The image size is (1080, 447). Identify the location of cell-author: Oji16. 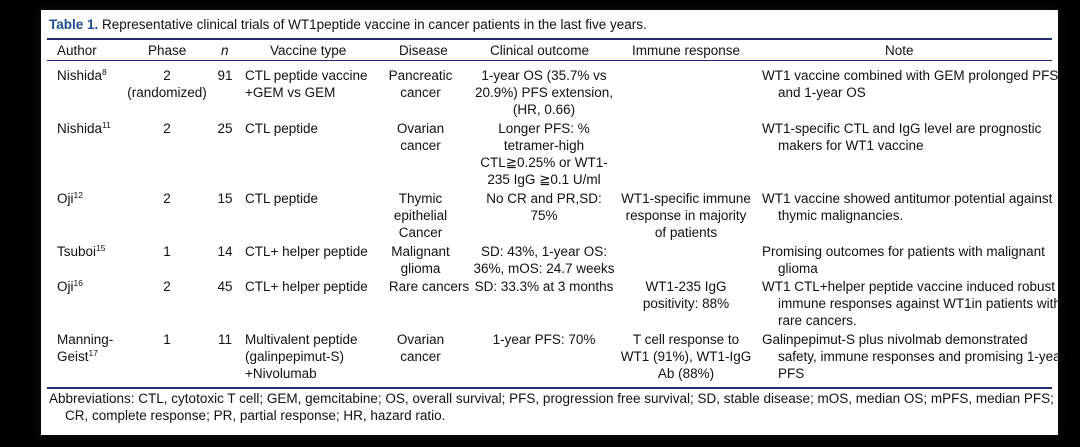
(70, 286).